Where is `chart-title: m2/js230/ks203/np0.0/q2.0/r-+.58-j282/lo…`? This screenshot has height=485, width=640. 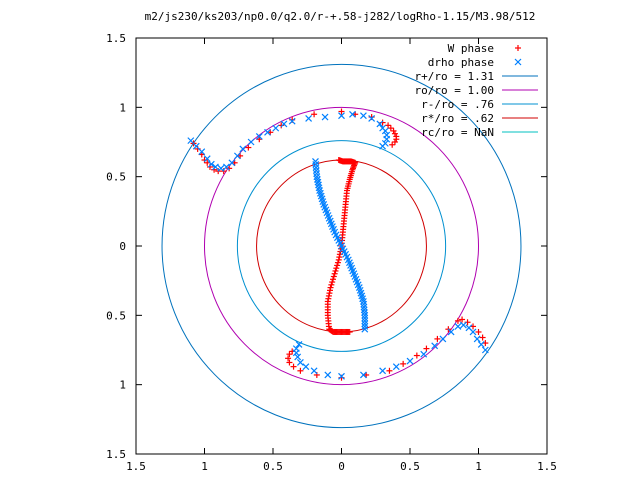
chart-title: m2/js230/ks203/np0.0/q2.0/r-+.58-j282/lo… is located at coordinates (340, 16).